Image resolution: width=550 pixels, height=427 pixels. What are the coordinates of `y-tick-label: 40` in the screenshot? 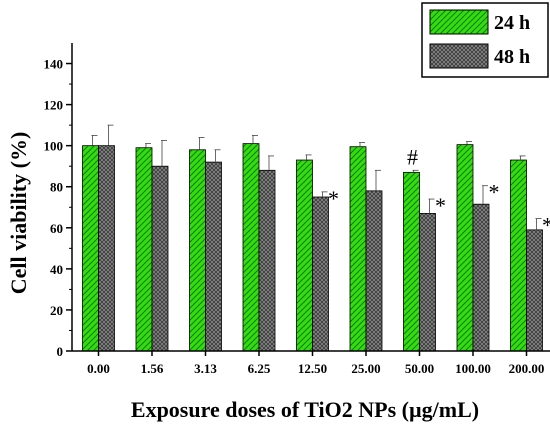 It's located at (56, 269).